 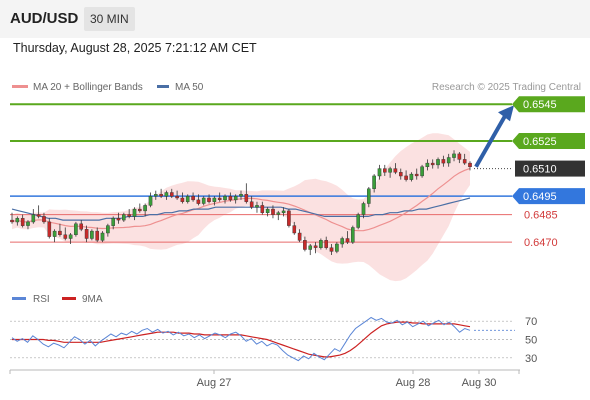 I want to click on rsi-legend: RSI 9MA, so click(x=57, y=299).